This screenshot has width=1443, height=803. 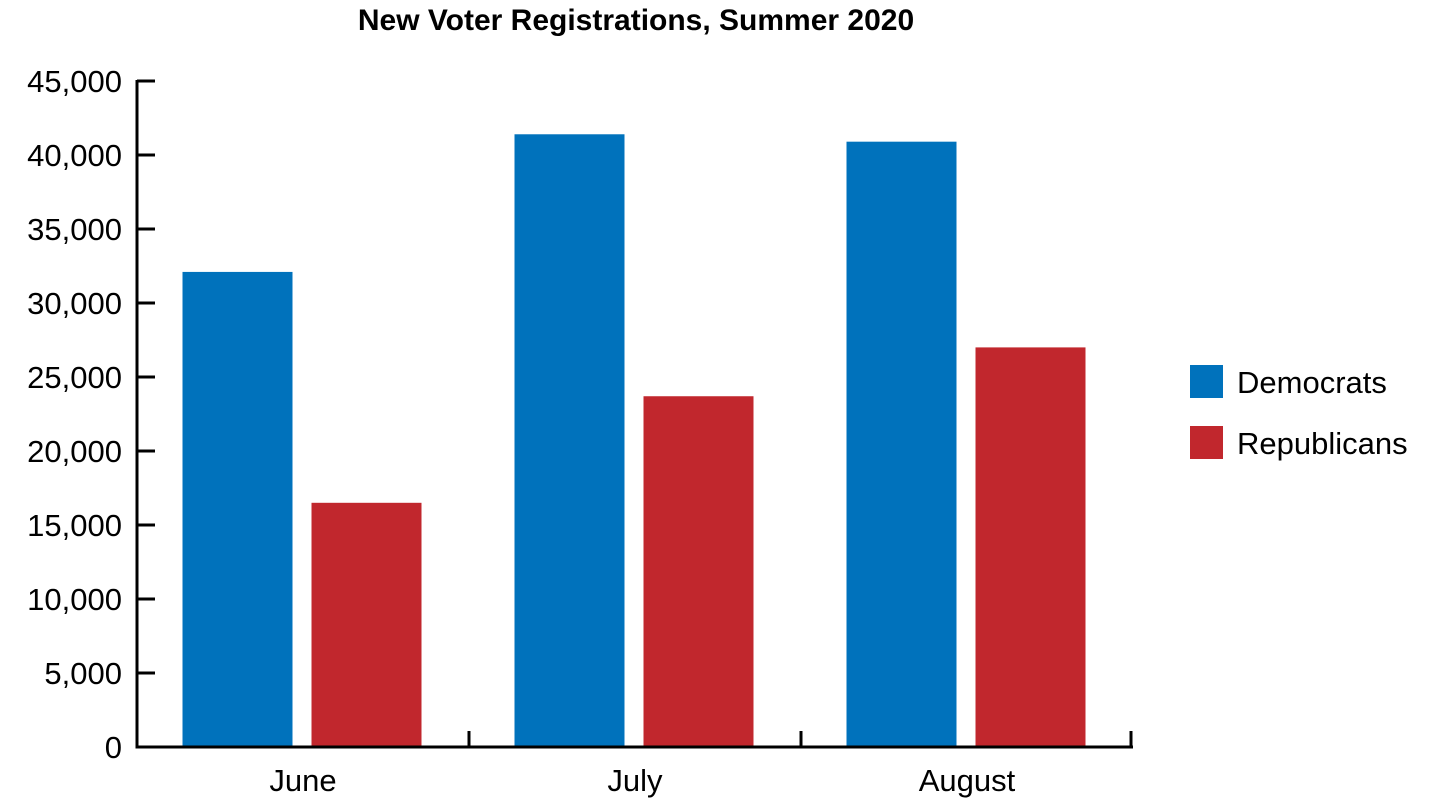 What do you see at coordinates (1206, 381) in the screenshot?
I see `legend-swatch-democrats` at bounding box center [1206, 381].